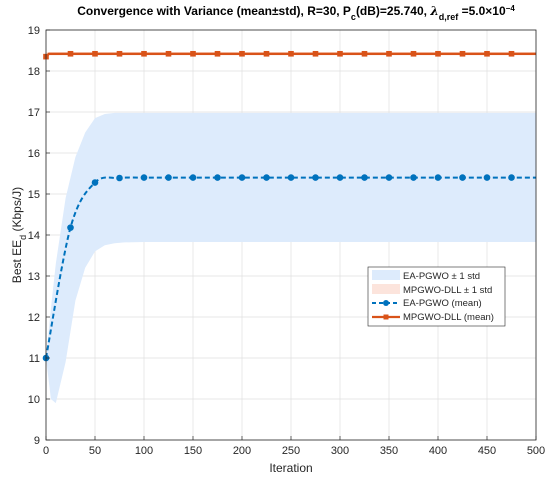  I want to click on legend-label-mpgwo-band: MPGWO-DLL ± 1 std, so click(447, 290).